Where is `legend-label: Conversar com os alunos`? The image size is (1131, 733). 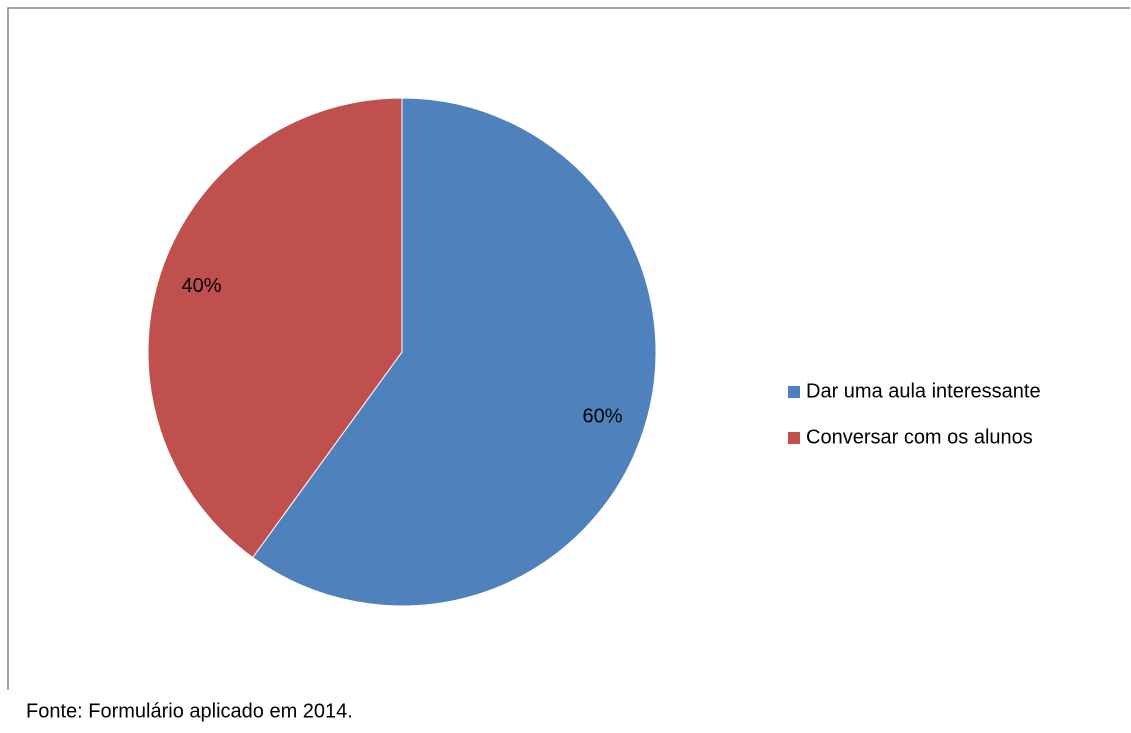 legend-label: Conversar com os alunos is located at coordinates (919, 437).